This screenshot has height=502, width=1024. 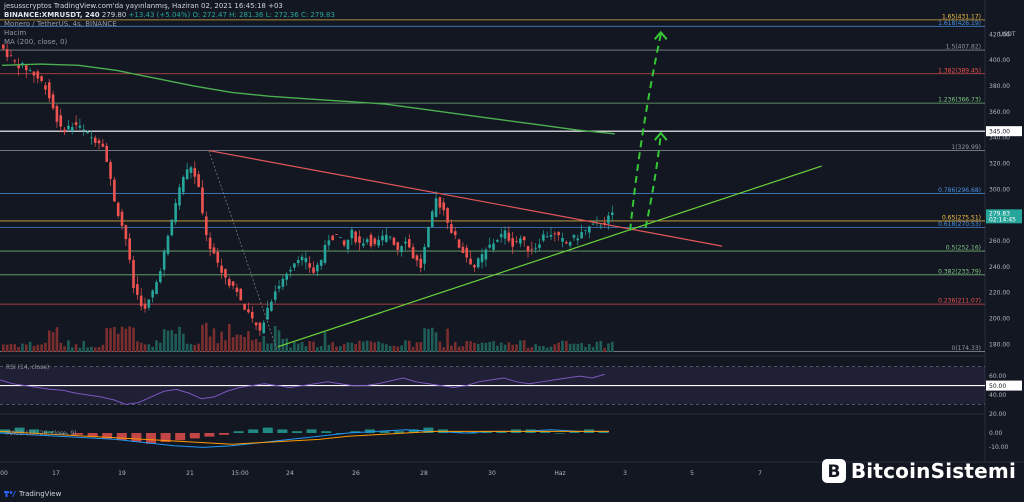 What do you see at coordinates (625, 473) in the screenshot?
I see `x-tick-label: 3` at bounding box center [625, 473].